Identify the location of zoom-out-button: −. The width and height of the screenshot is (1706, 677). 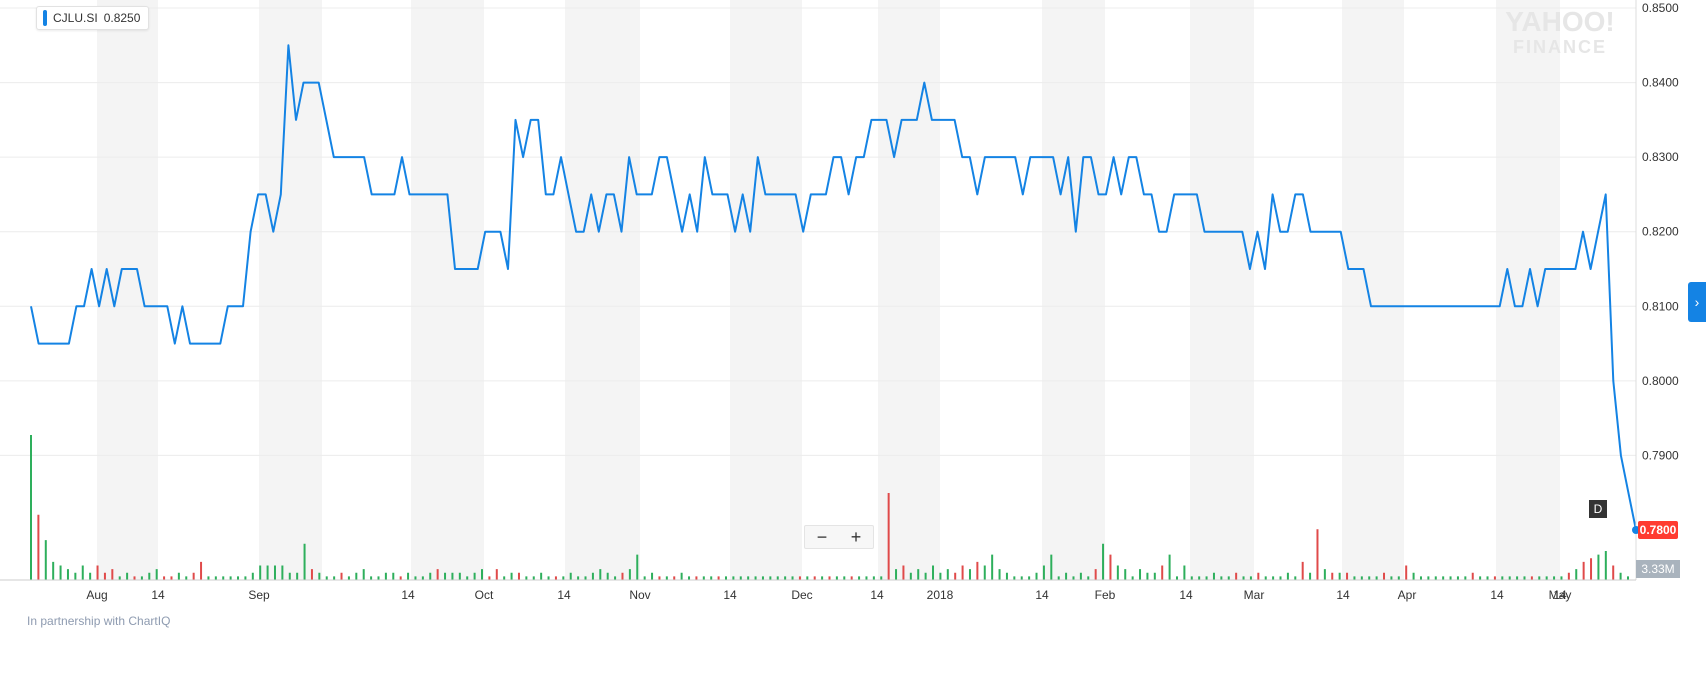
(822, 537).